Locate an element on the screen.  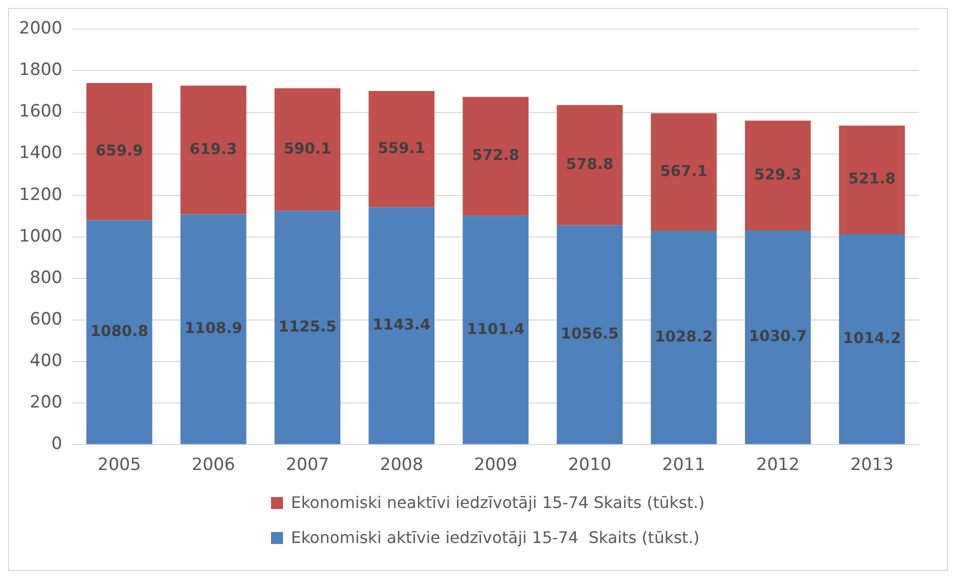
y-tick-label: 0 is located at coordinates (56, 444).